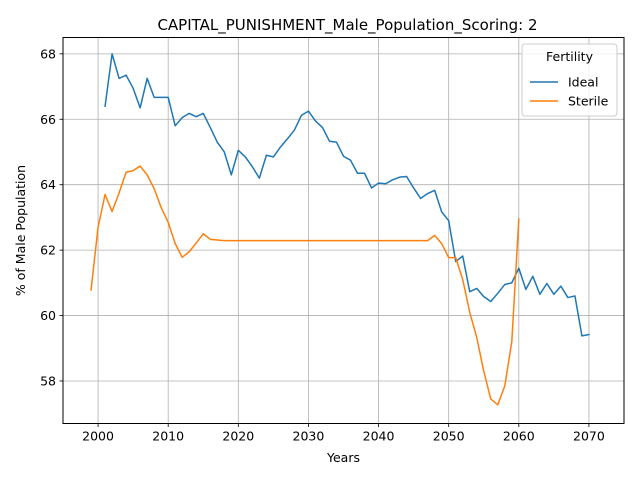  What do you see at coordinates (583, 82) in the screenshot?
I see `legend-label-ideal: Ideal` at bounding box center [583, 82].